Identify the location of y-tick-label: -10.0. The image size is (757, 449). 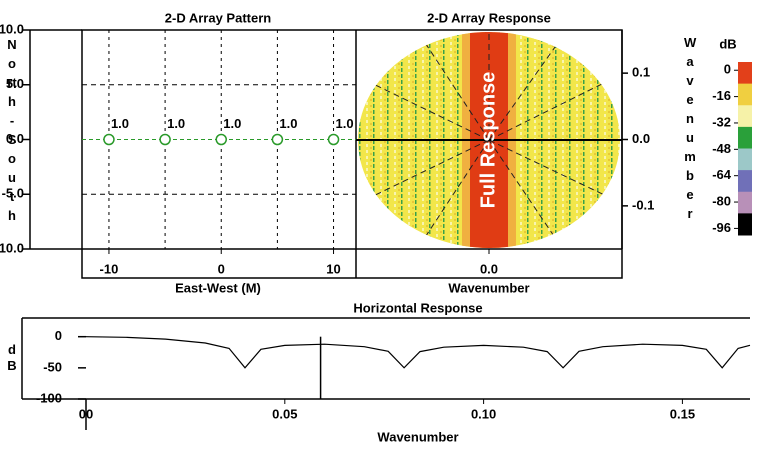
(12, 247).